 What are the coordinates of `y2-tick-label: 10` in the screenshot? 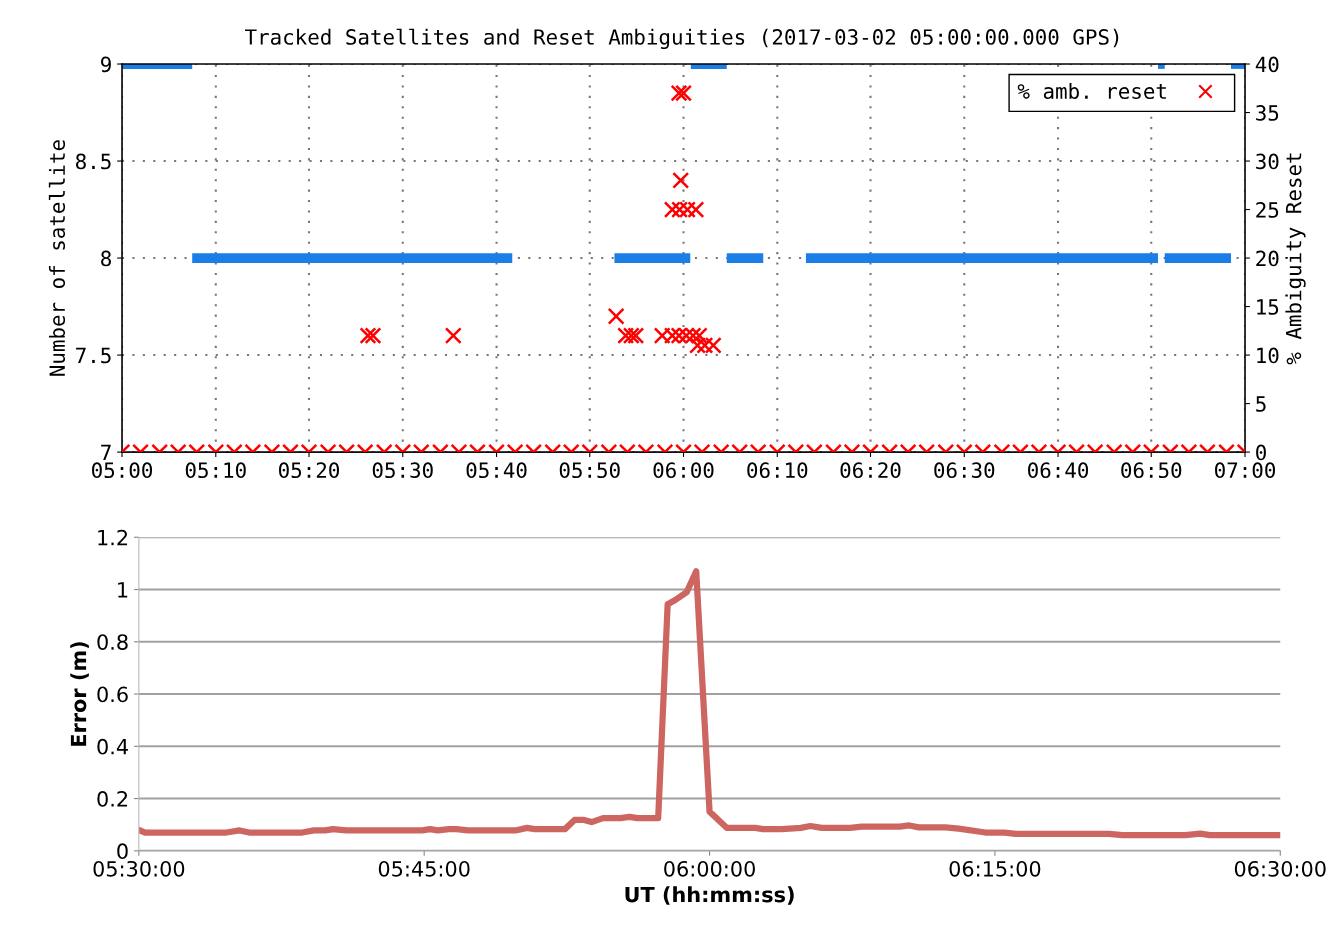 It's located at (1268, 355).